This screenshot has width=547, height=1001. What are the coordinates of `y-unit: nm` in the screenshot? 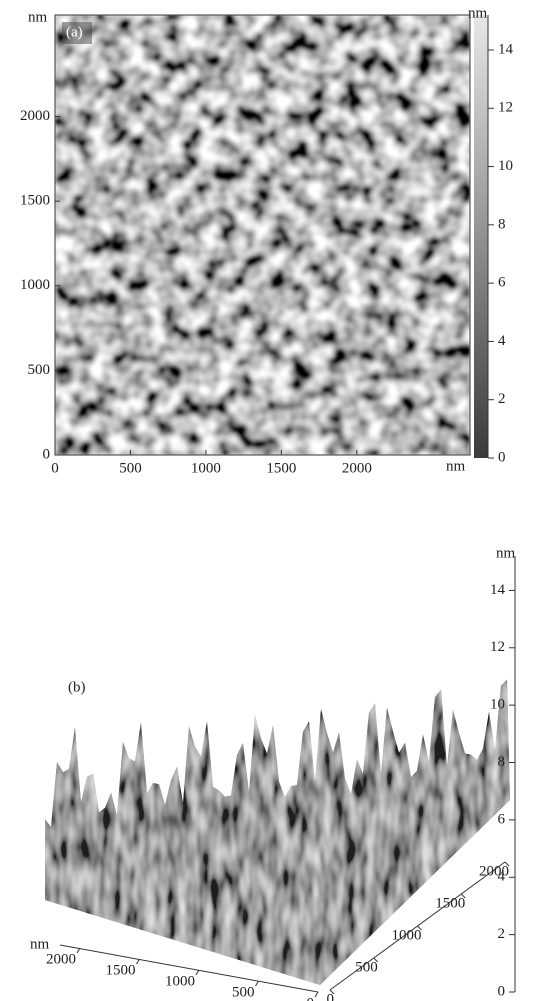 It's located at (38, 17).